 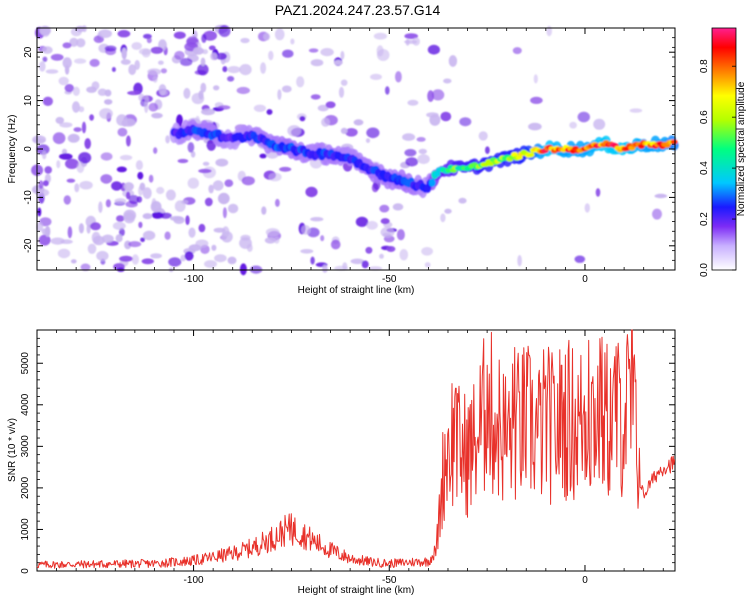 I want to click on snr-y-tick-label: 0, so click(x=25, y=571).